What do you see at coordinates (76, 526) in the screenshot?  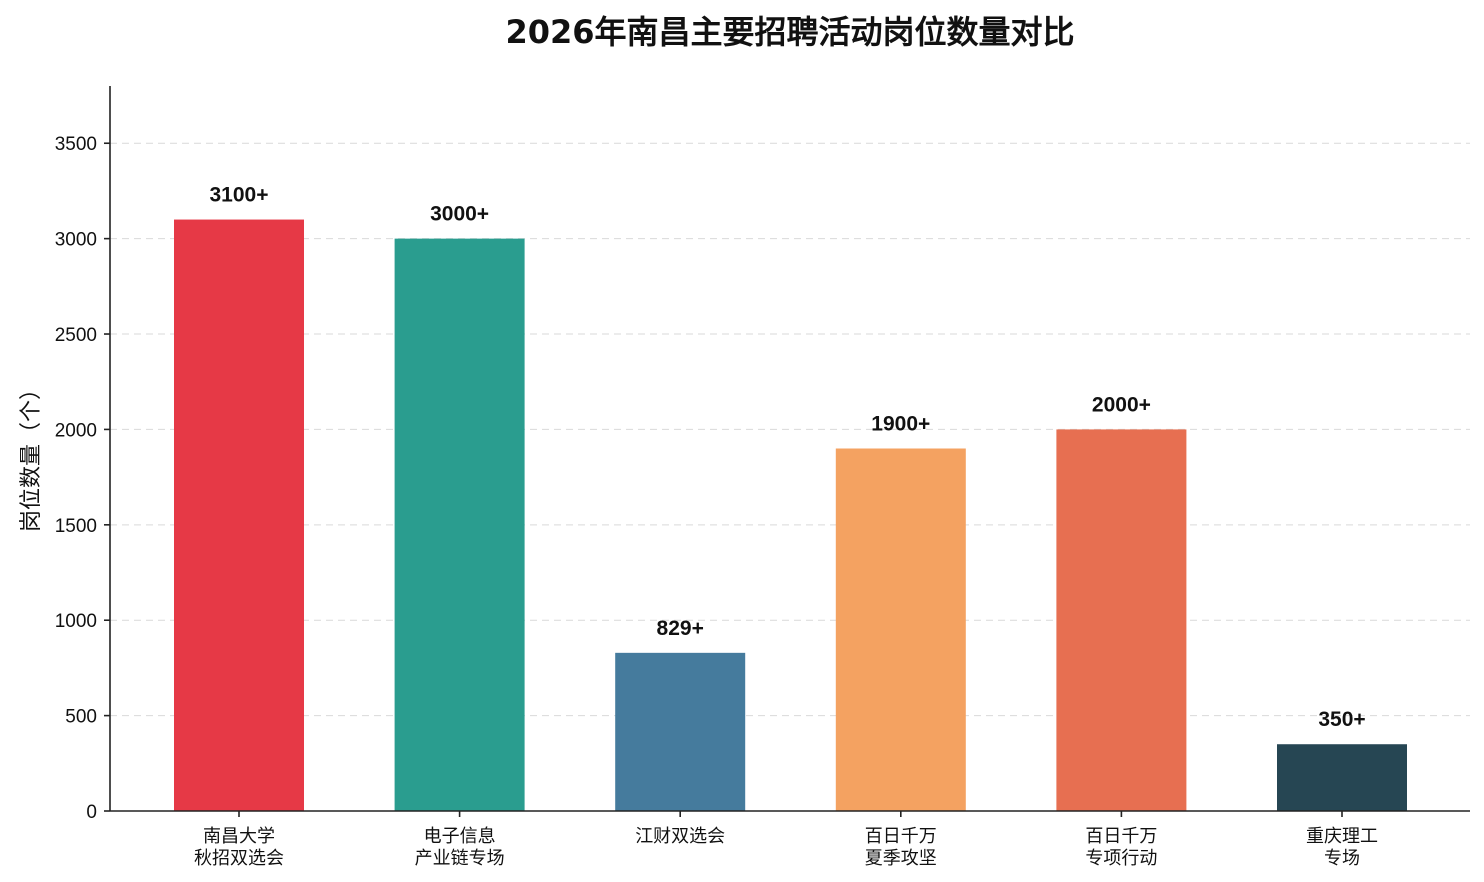 I see `y-tick-label: 1500` at bounding box center [76, 526].